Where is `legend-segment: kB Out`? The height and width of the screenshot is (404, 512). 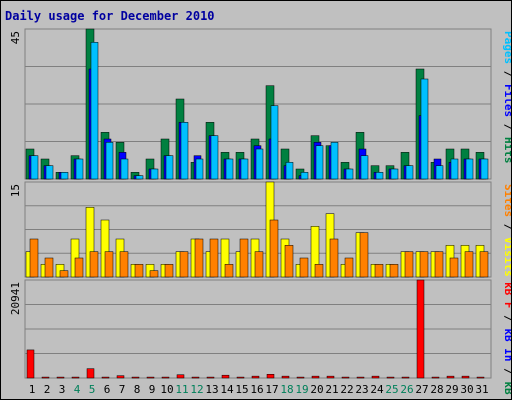
legend-segment: kB Out is located at coordinates (506, 390).